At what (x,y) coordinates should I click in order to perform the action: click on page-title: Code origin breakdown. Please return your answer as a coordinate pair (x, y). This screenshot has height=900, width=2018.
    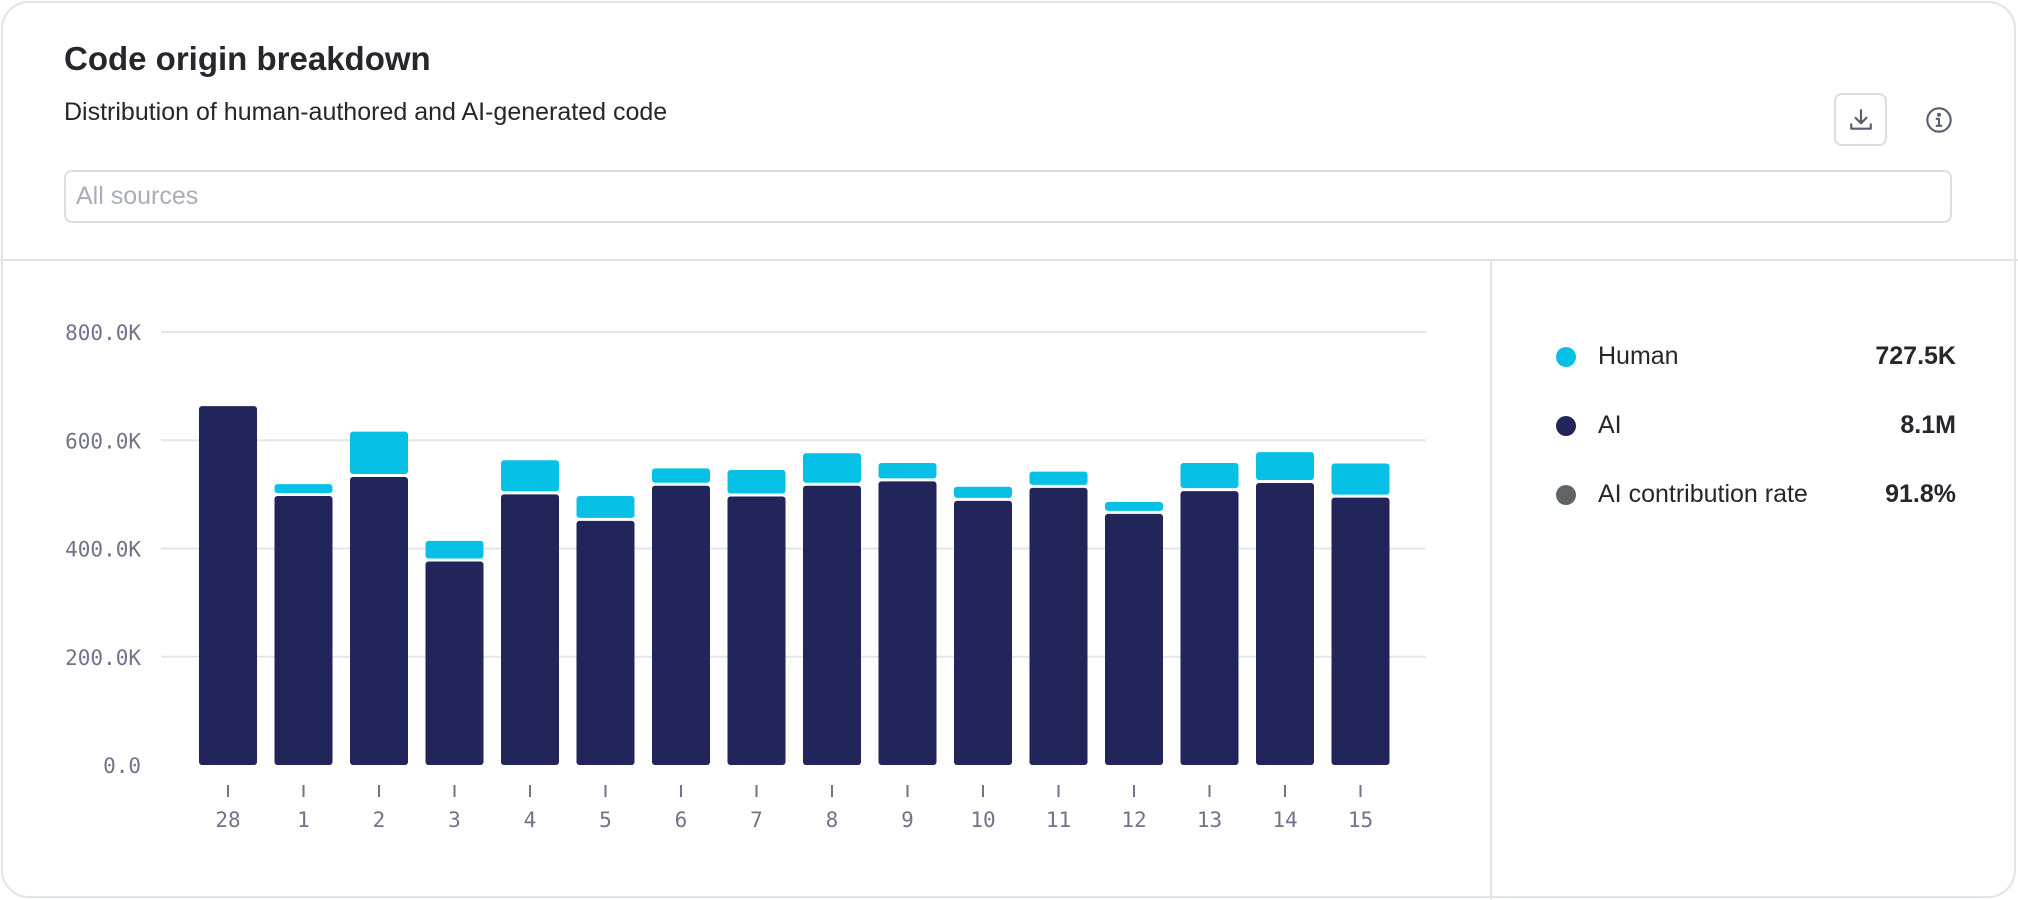
    Looking at the image, I should click on (247, 58).